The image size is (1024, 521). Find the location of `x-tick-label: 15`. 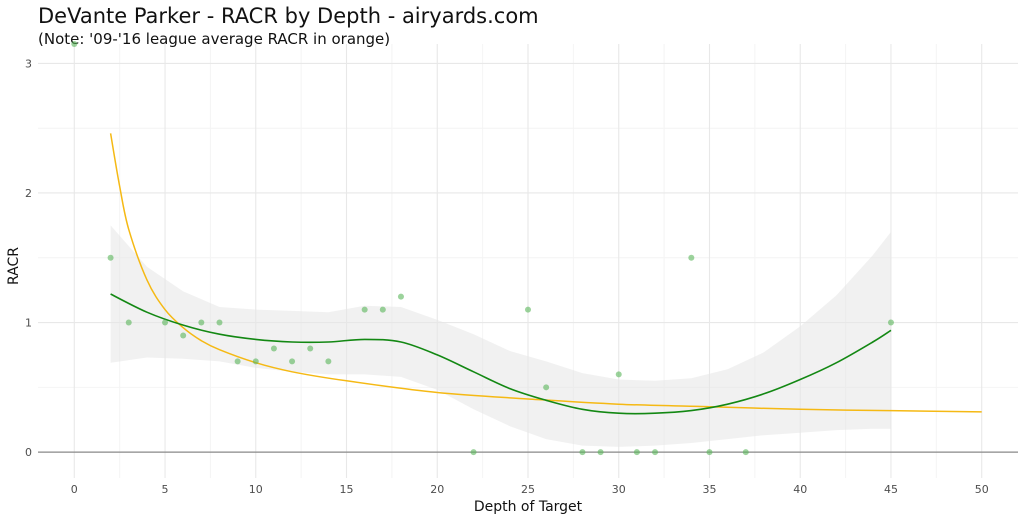

x-tick-label: 15 is located at coordinates (347, 489).